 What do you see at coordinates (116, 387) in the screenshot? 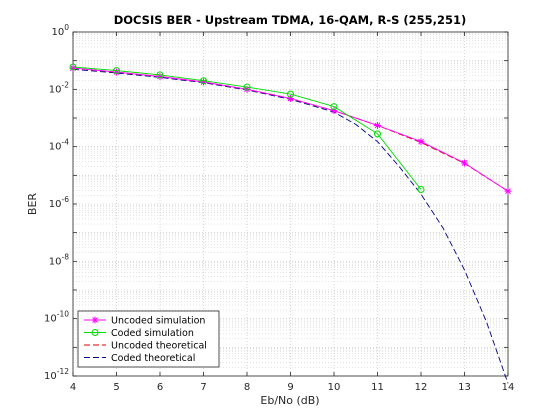
I see `x-tick-label: 5` at bounding box center [116, 387].